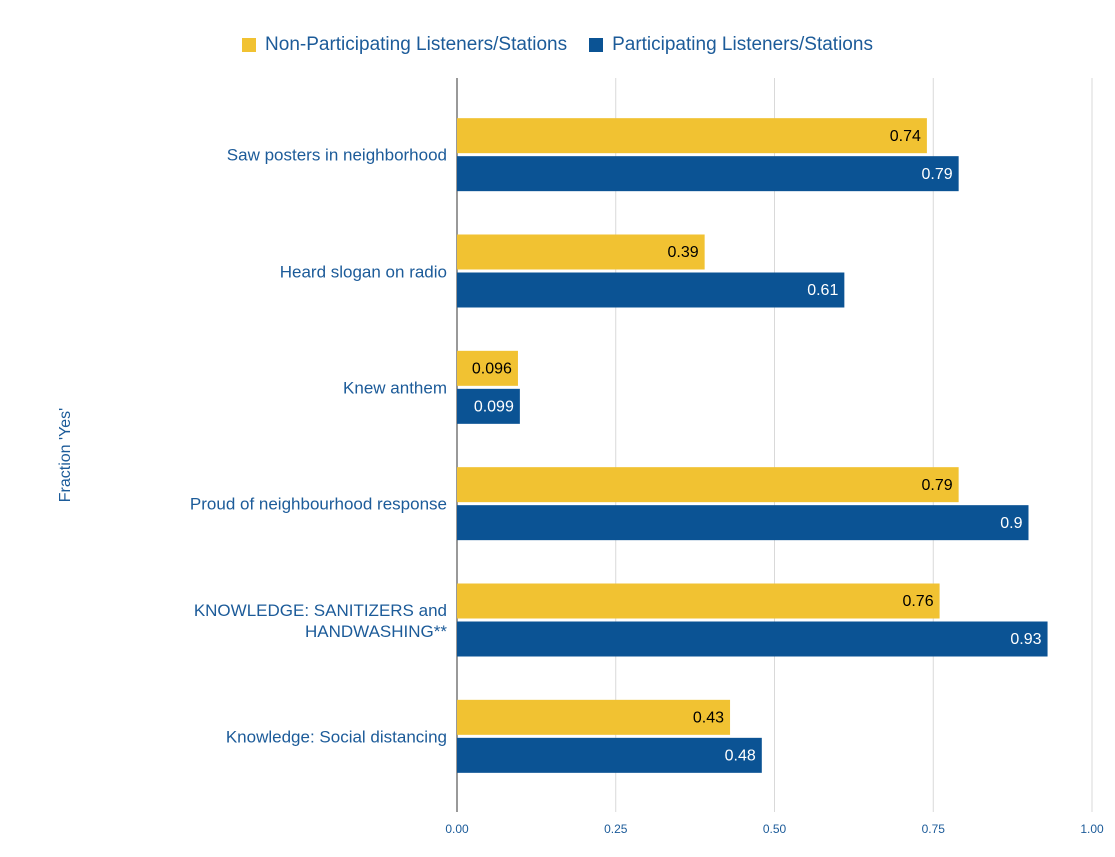 This screenshot has height=857, width=1115. Describe the element at coordinates (616, 829) in the screenshot. I see `x-tick-label: 0.25` at that location.